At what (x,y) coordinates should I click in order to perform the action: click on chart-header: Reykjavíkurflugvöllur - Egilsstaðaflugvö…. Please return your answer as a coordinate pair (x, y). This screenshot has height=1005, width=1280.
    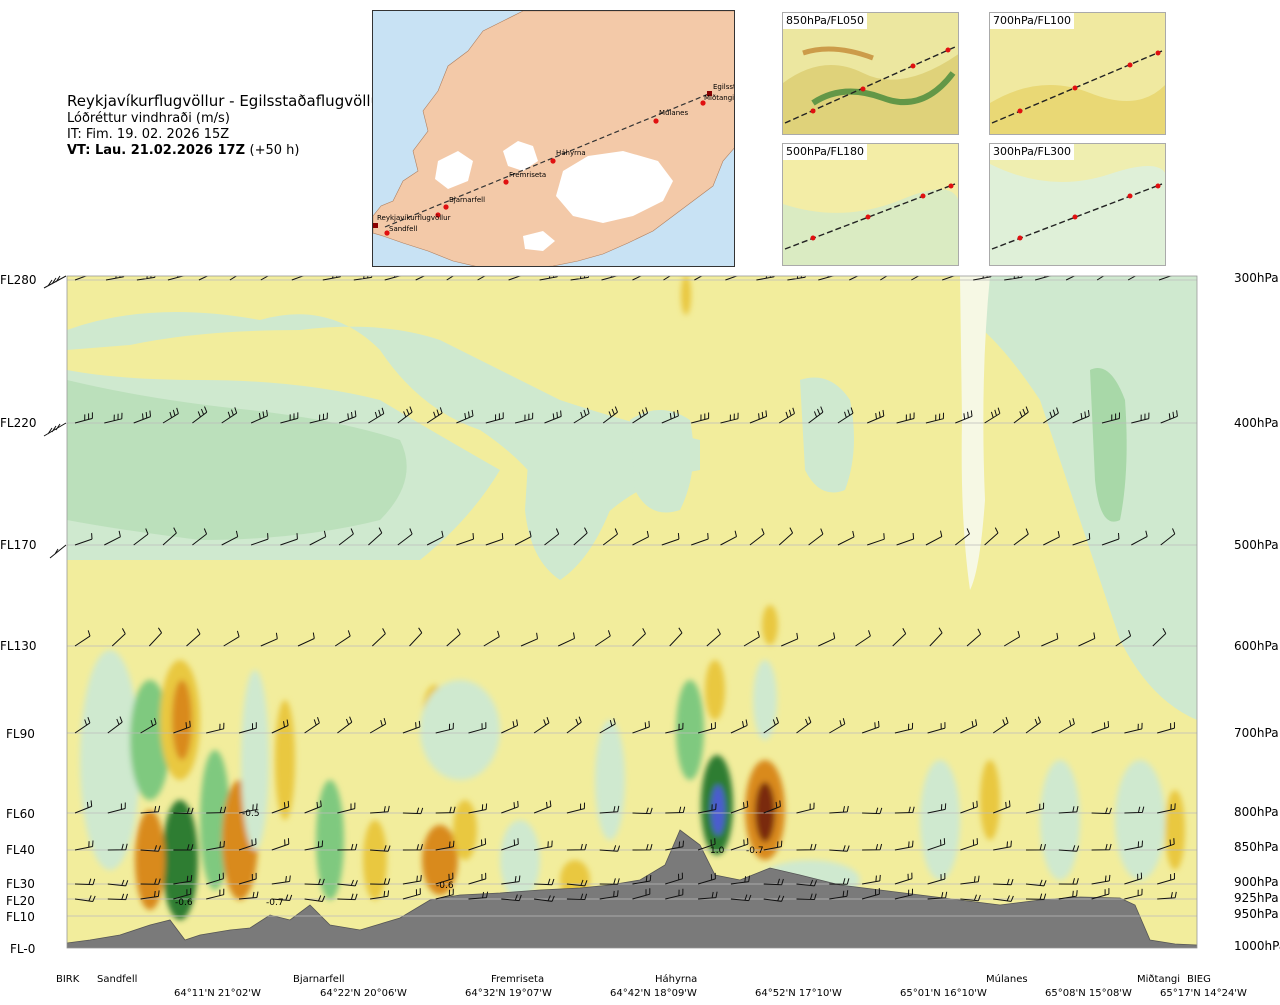
    Looking at the image, I should click on (226, 125).